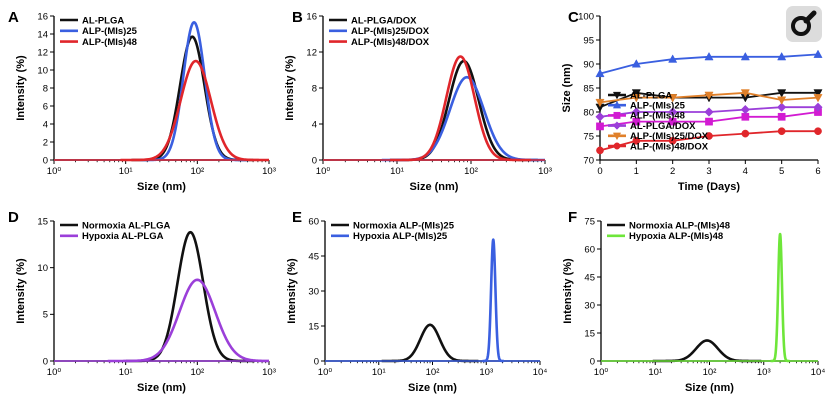 This screenshot has height=413, width=827. Describe the element at coordinates (400, 236) in the screenshot. I see `legend-label: Hypoxia ALP-(MIs)25` at that location.